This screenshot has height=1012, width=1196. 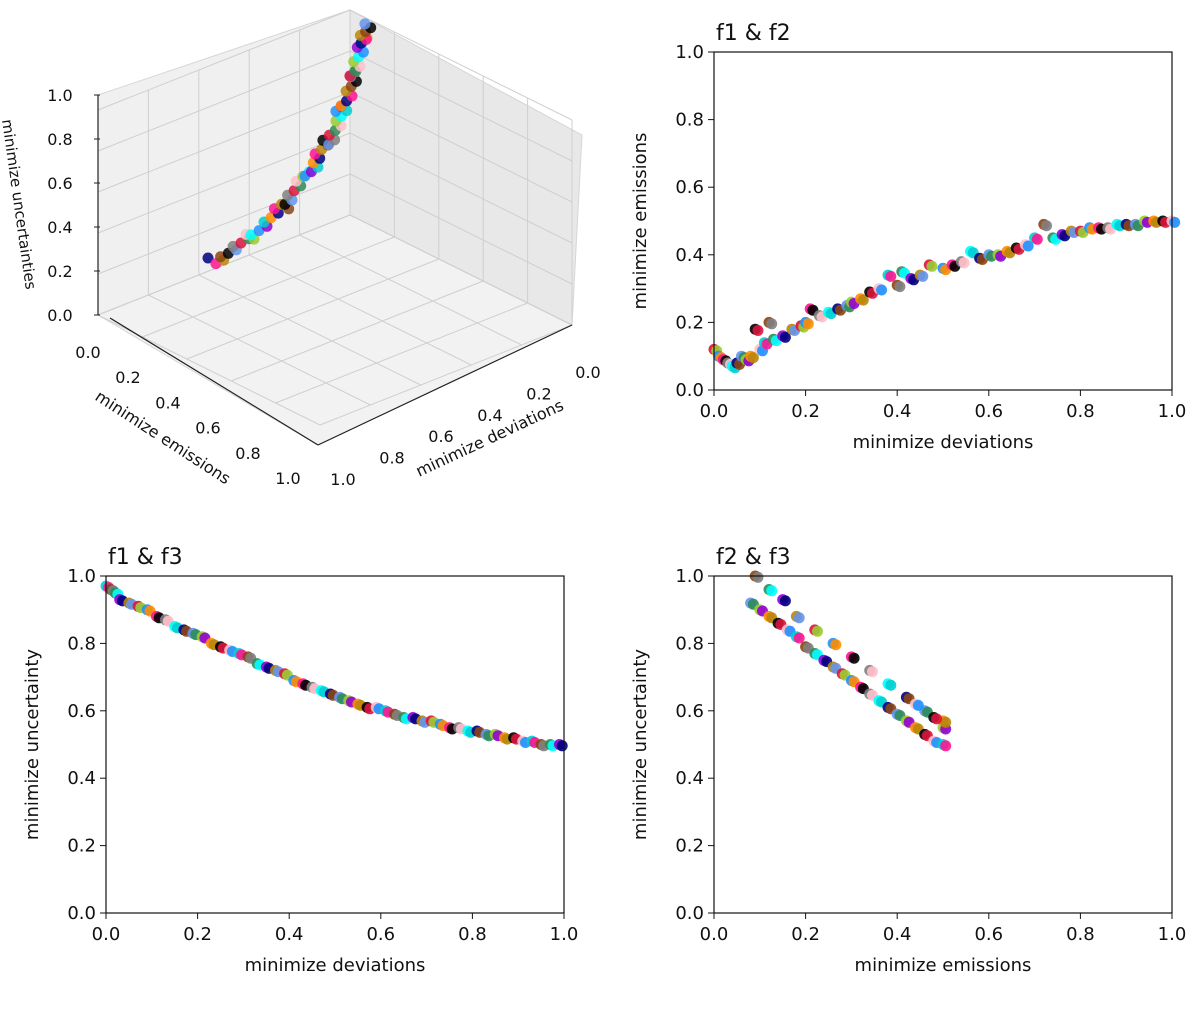 I want to click on chart-title: f2 & f3, so click(x=753, y=557).